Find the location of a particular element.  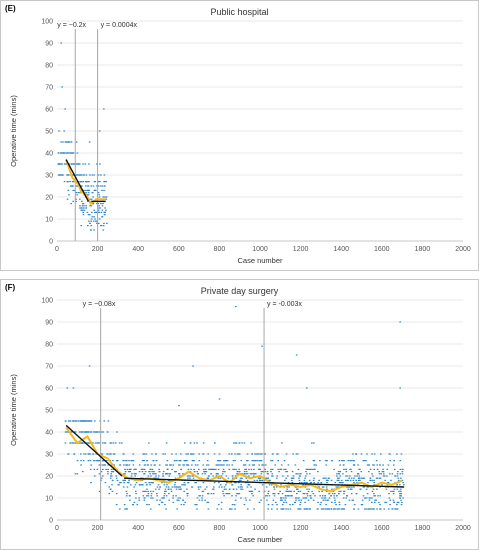

chart-title: Public hospital is located at coordinates (239, 12).